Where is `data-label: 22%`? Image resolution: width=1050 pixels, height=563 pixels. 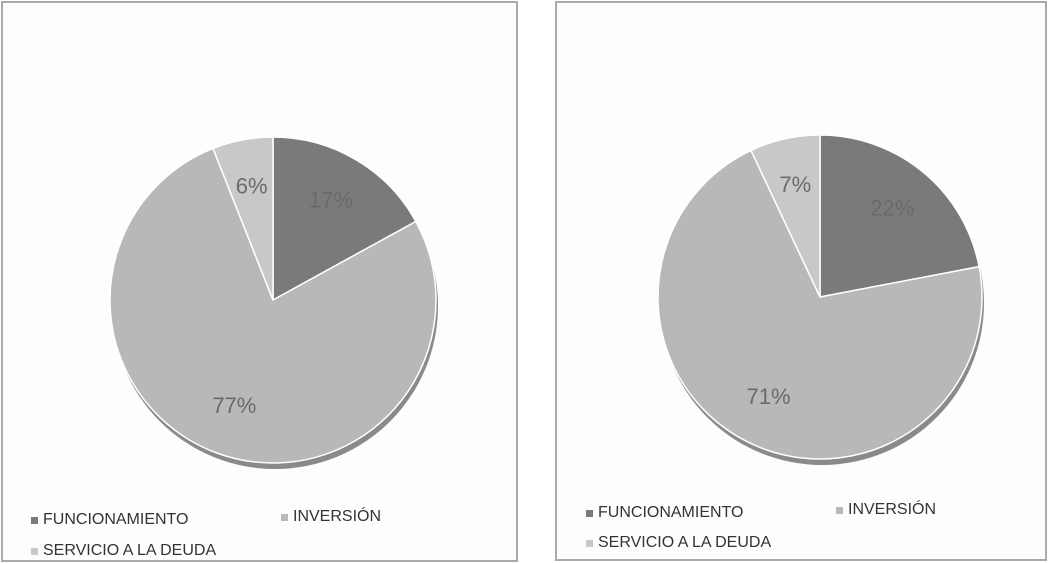 data-label: 22% is located at coordinates (892, 207).